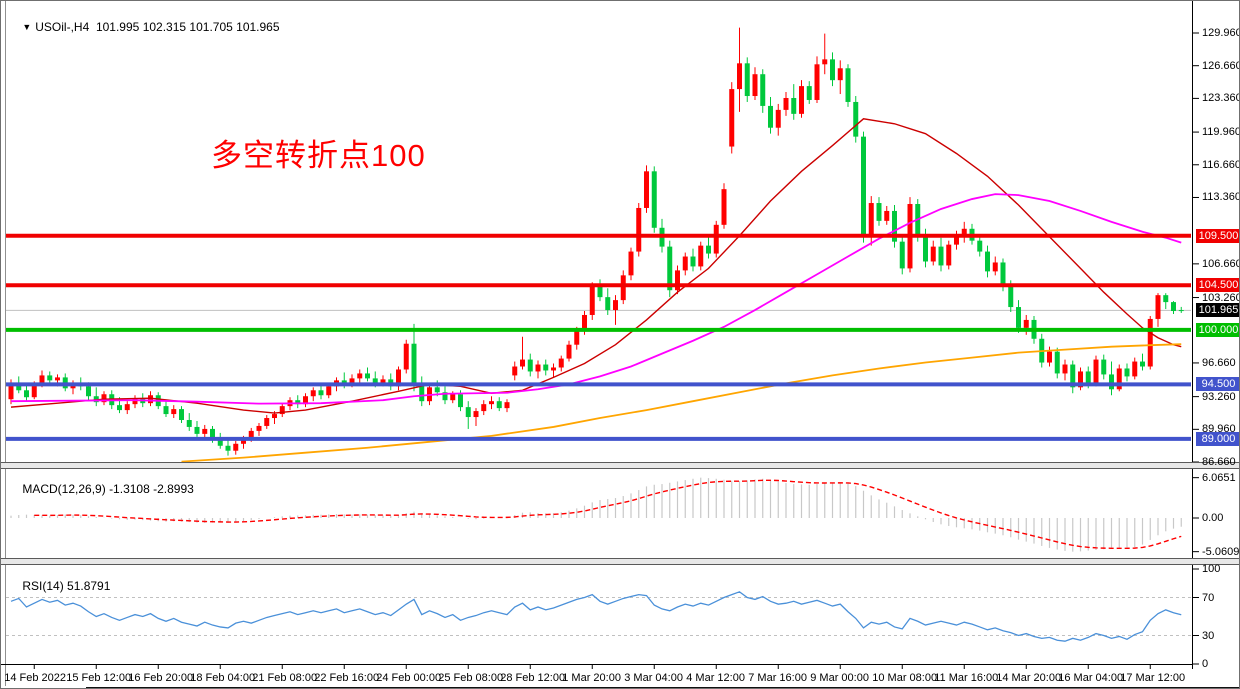 The width and height of the screenshot is (1240, 689). What do you see at coordinates (211, 27) in the screenshot?
I see `ohlc-low: 101.705` at bounding box center [211, 27].